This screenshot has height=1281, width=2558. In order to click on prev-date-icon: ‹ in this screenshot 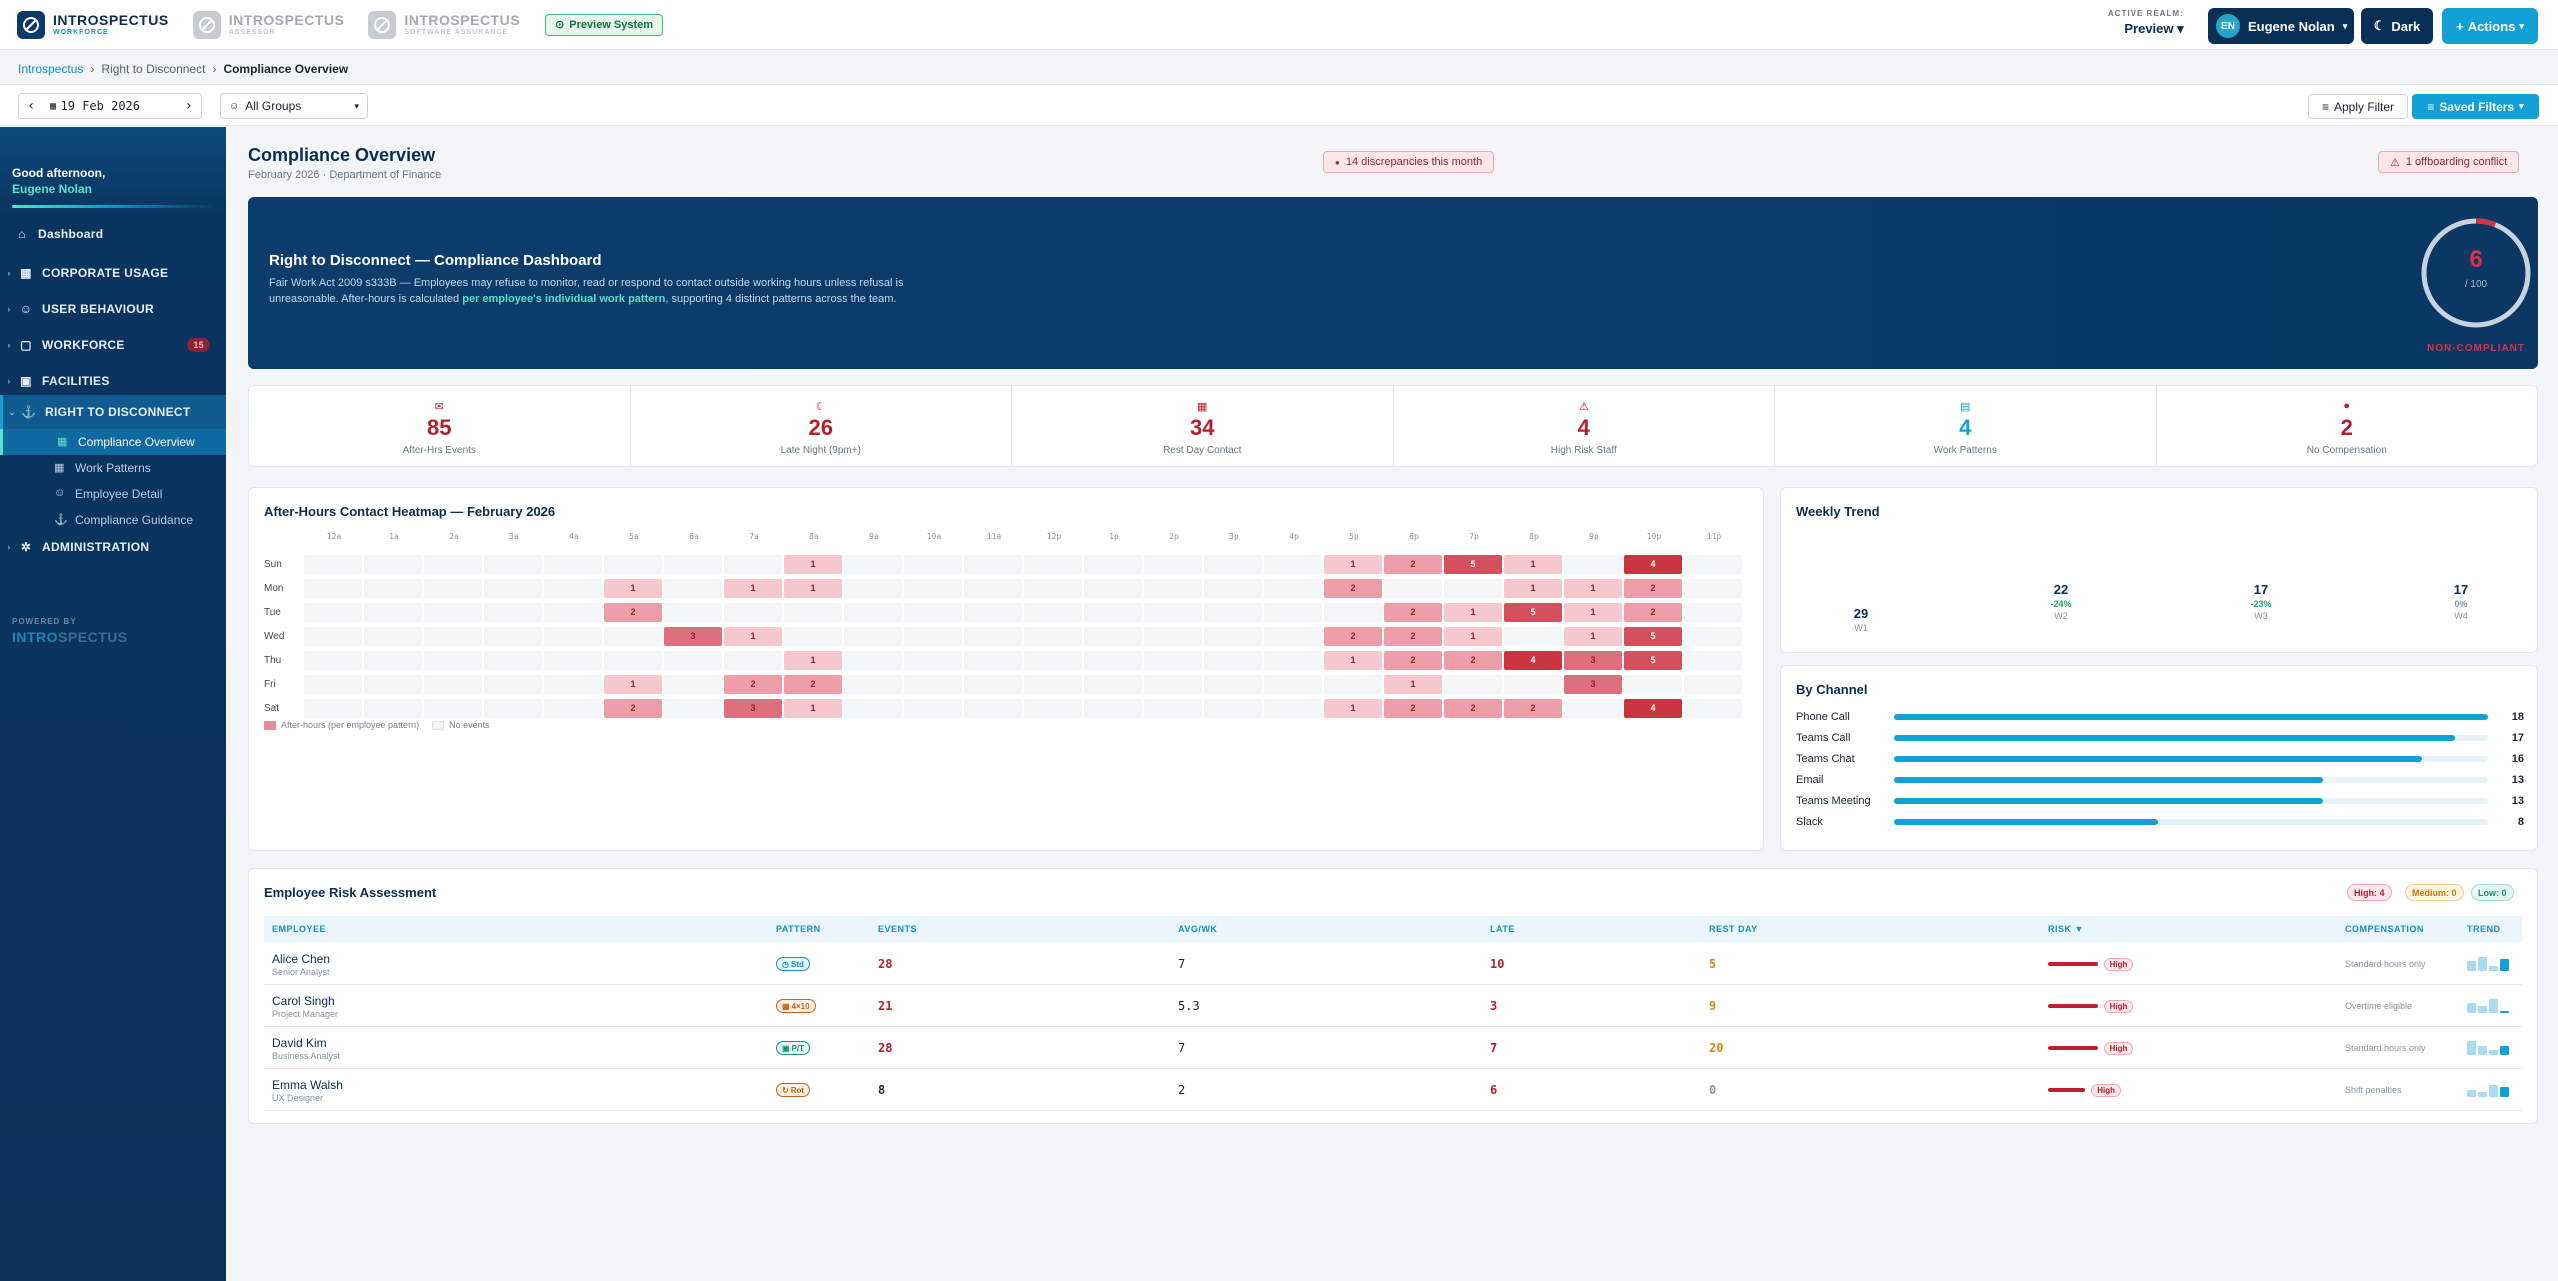, I will do `click(31, 106)`.